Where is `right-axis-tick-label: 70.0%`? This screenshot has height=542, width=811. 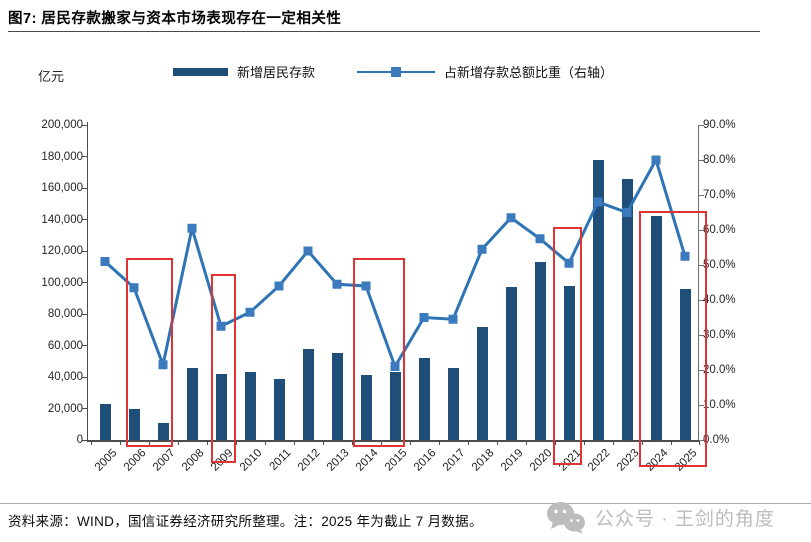 right-axis-tick-label: 70.0% is located at coordinates (719, 195).